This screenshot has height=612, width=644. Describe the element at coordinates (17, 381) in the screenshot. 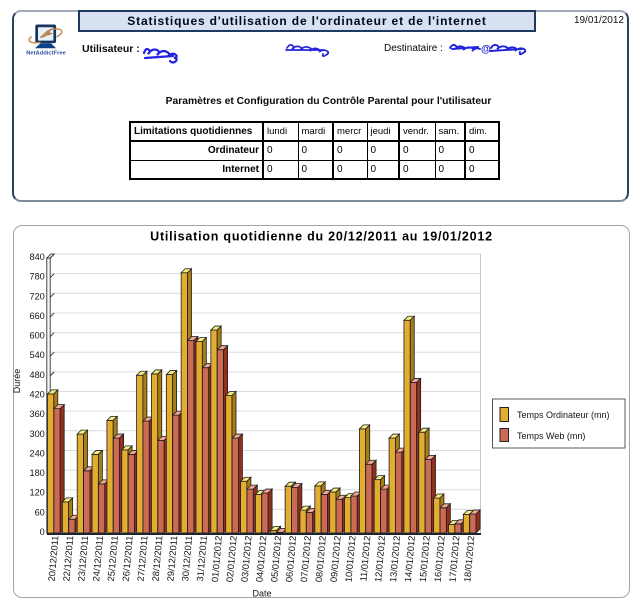

I see `svg-text: Durée` at that location.